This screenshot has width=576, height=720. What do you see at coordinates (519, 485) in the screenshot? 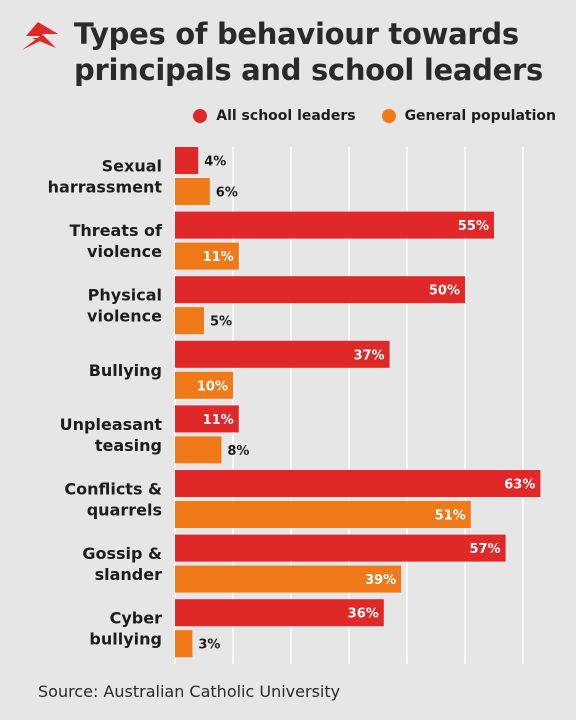
I see `data-label: 63%` at bounding box center [519, 485].